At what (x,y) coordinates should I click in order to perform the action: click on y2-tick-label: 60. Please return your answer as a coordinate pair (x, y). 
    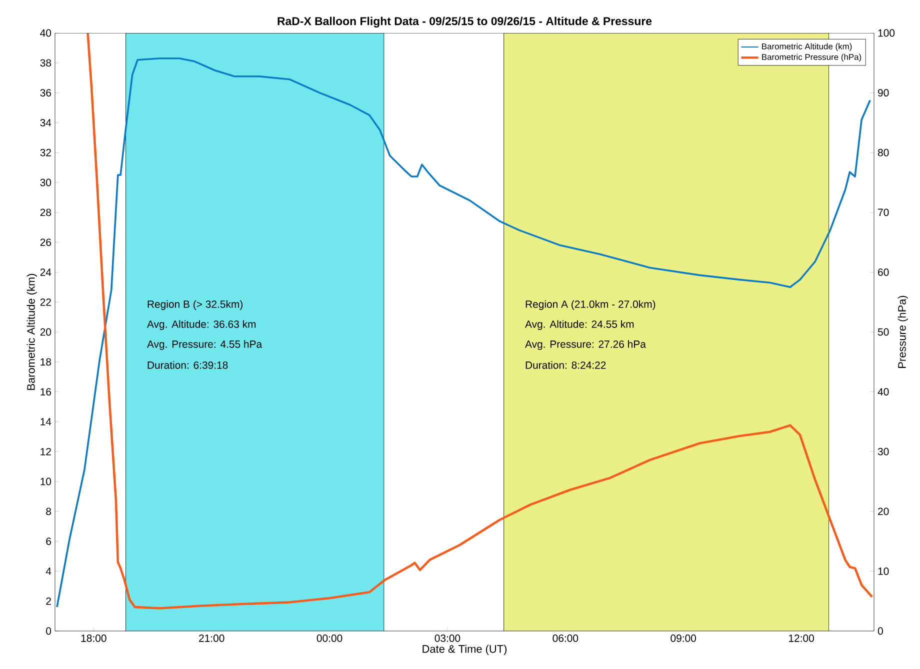
    Looking at the image, I should click on (883, 272).